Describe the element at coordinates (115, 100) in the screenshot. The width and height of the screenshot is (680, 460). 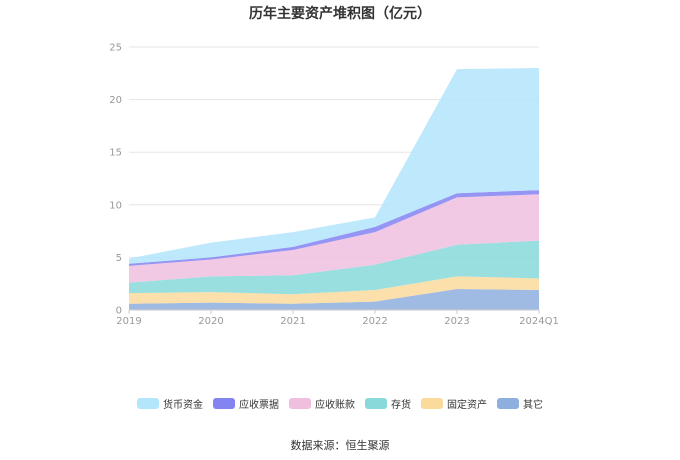
I see `y-tick-label: 20` at that location.